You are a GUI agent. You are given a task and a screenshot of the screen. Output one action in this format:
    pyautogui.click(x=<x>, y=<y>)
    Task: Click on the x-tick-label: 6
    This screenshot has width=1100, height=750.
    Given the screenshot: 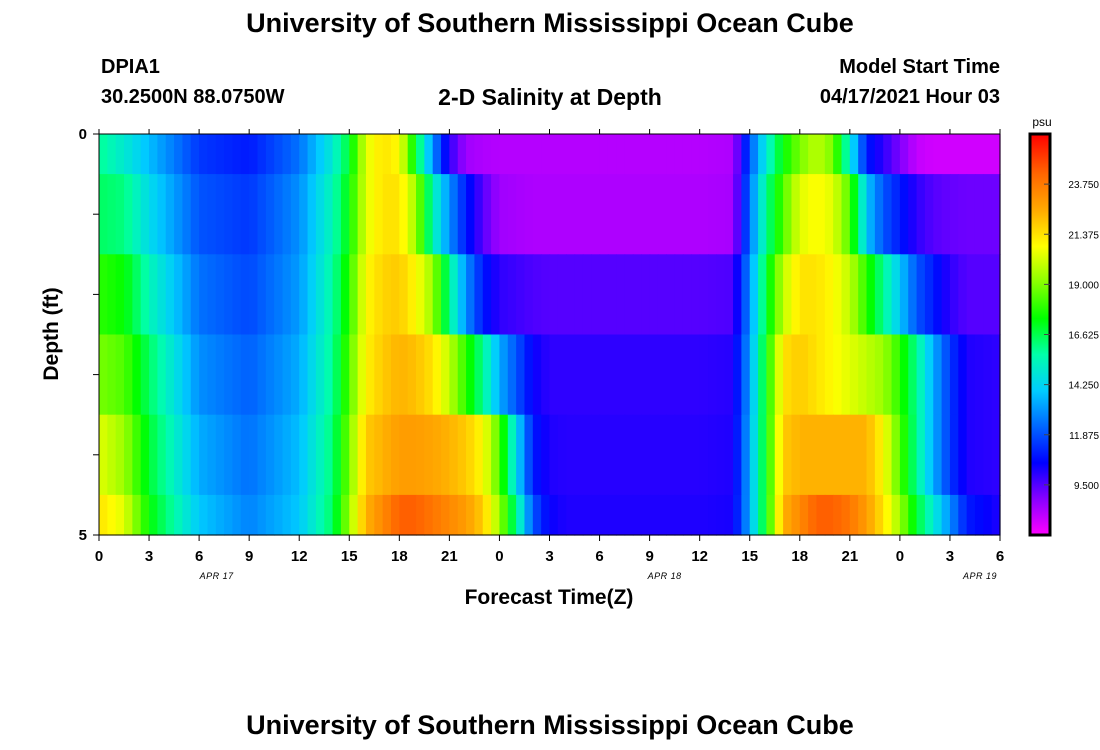 What is the action you would take?
    pyautogui.click(x=599, y=556)
    